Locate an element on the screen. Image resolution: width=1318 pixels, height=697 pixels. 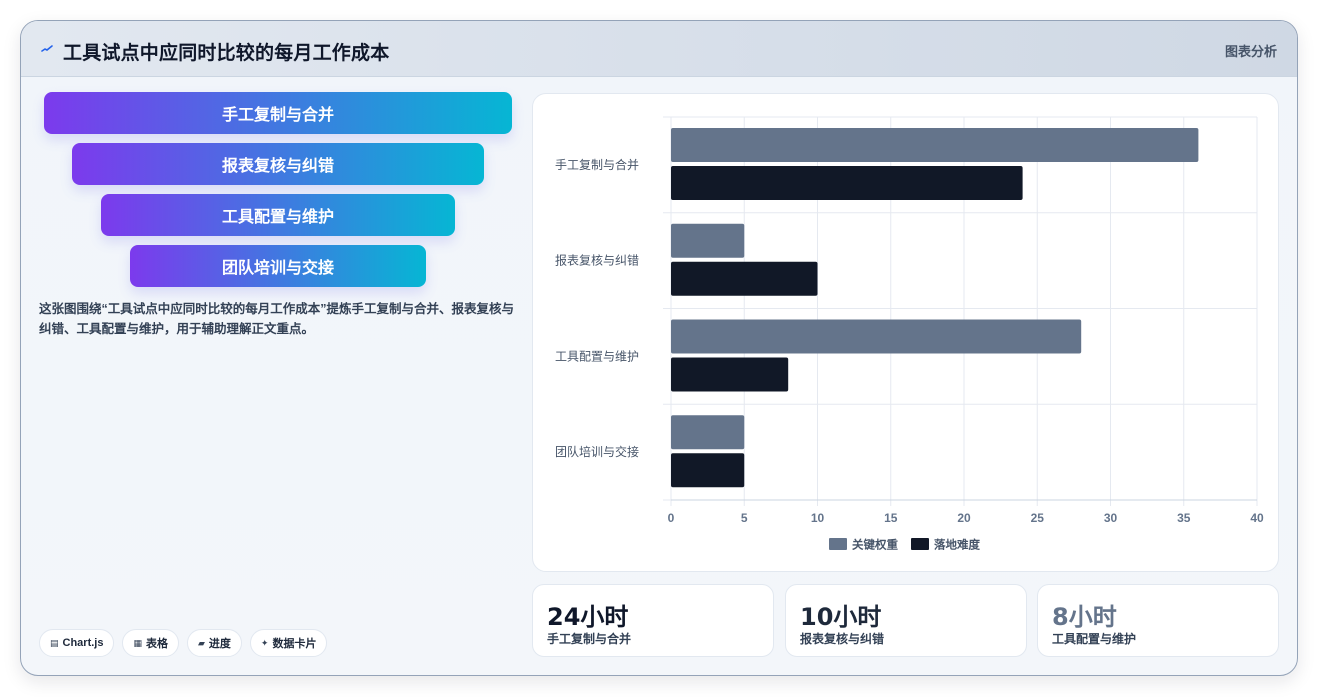
sparkline-icon is located at coordinates (47, 48).